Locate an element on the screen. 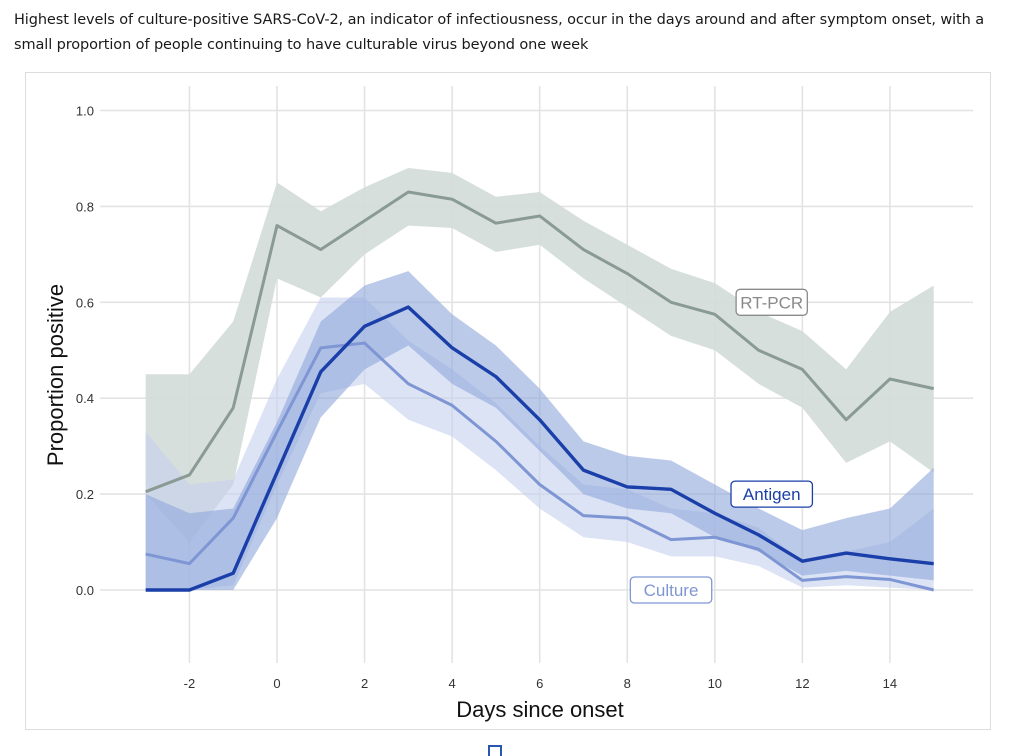  y-tick-label: 0.0 is located at coordinates (85, 590).